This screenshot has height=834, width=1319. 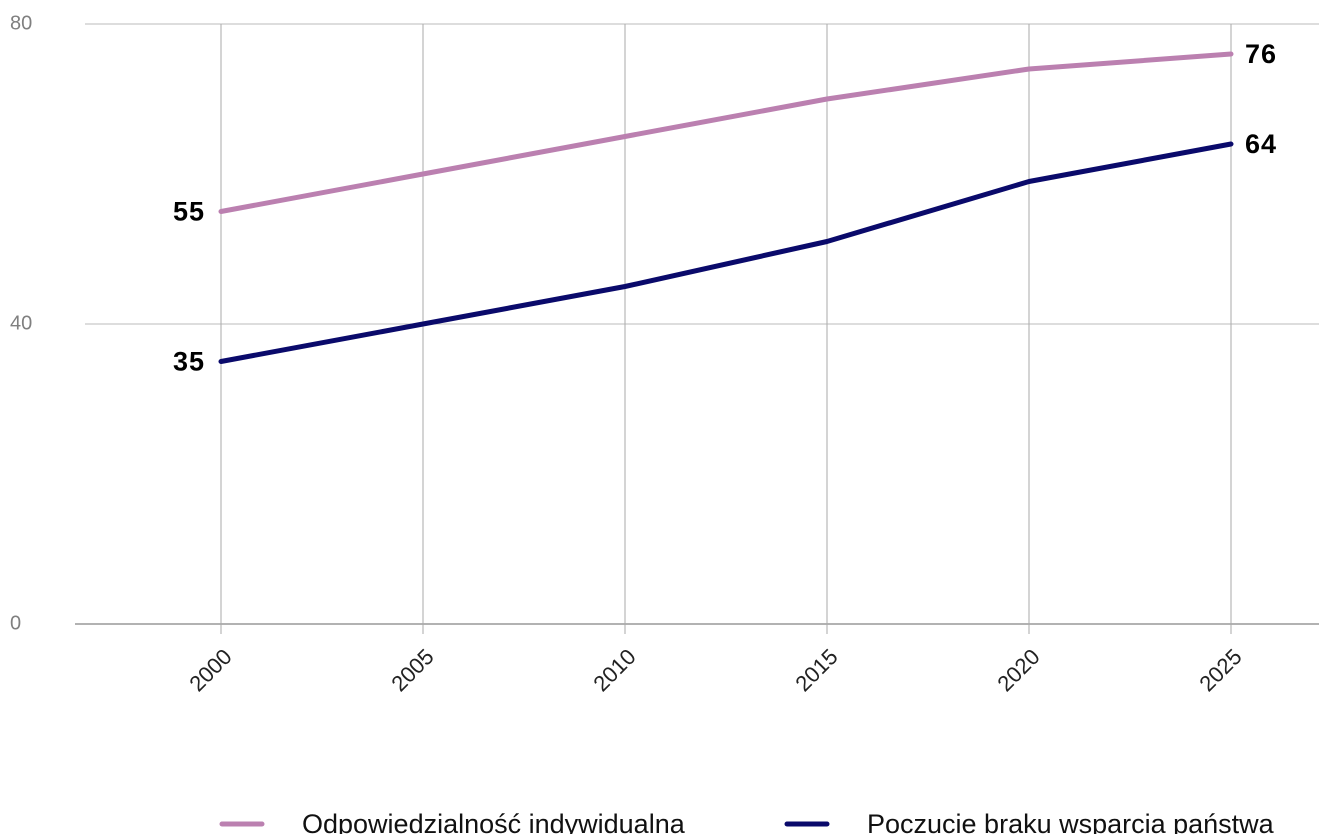 I want to click on legend-label: Odpowiedzialność indywidualna, so click(x=494, y=821).